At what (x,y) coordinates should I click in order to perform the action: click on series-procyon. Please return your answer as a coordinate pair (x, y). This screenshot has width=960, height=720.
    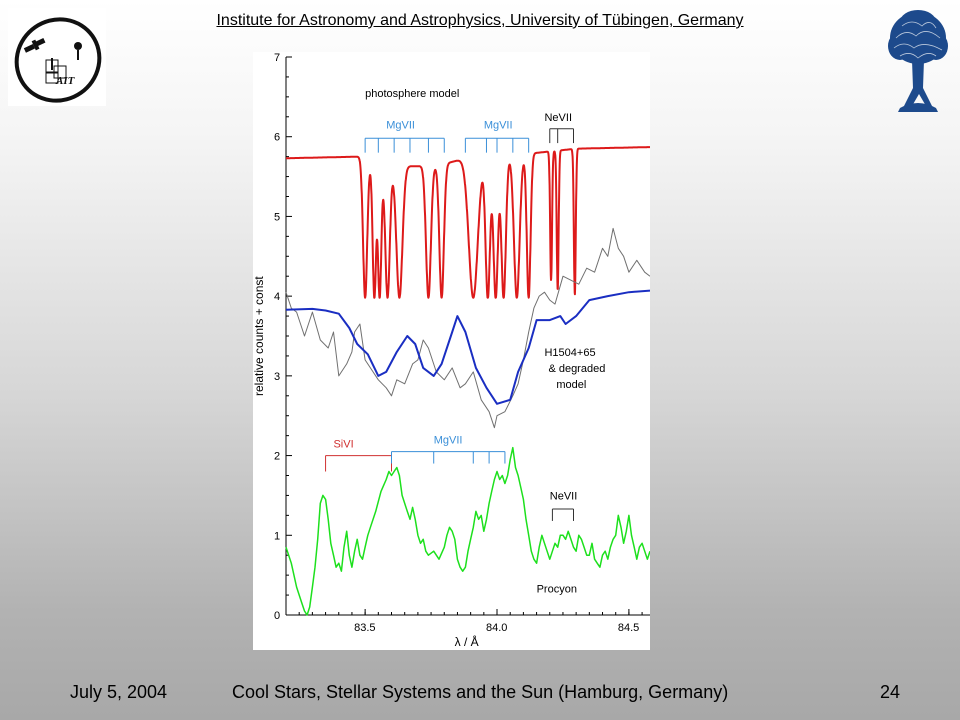
    Looking at the image, I should click on (467, 531).